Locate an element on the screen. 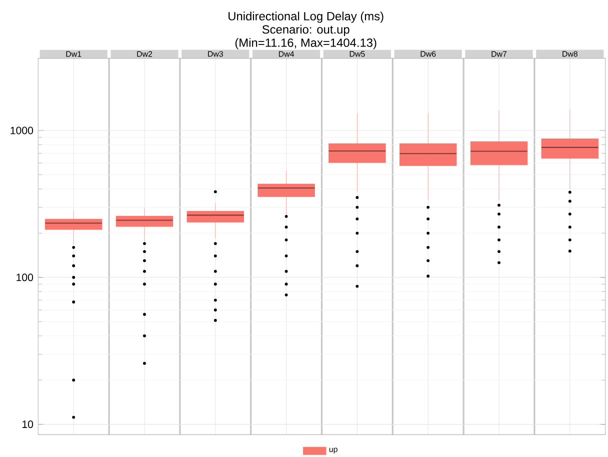 The image size is (608, 457). chart-subtitle: Scenario: out.up is located at coordinates (306, 30).